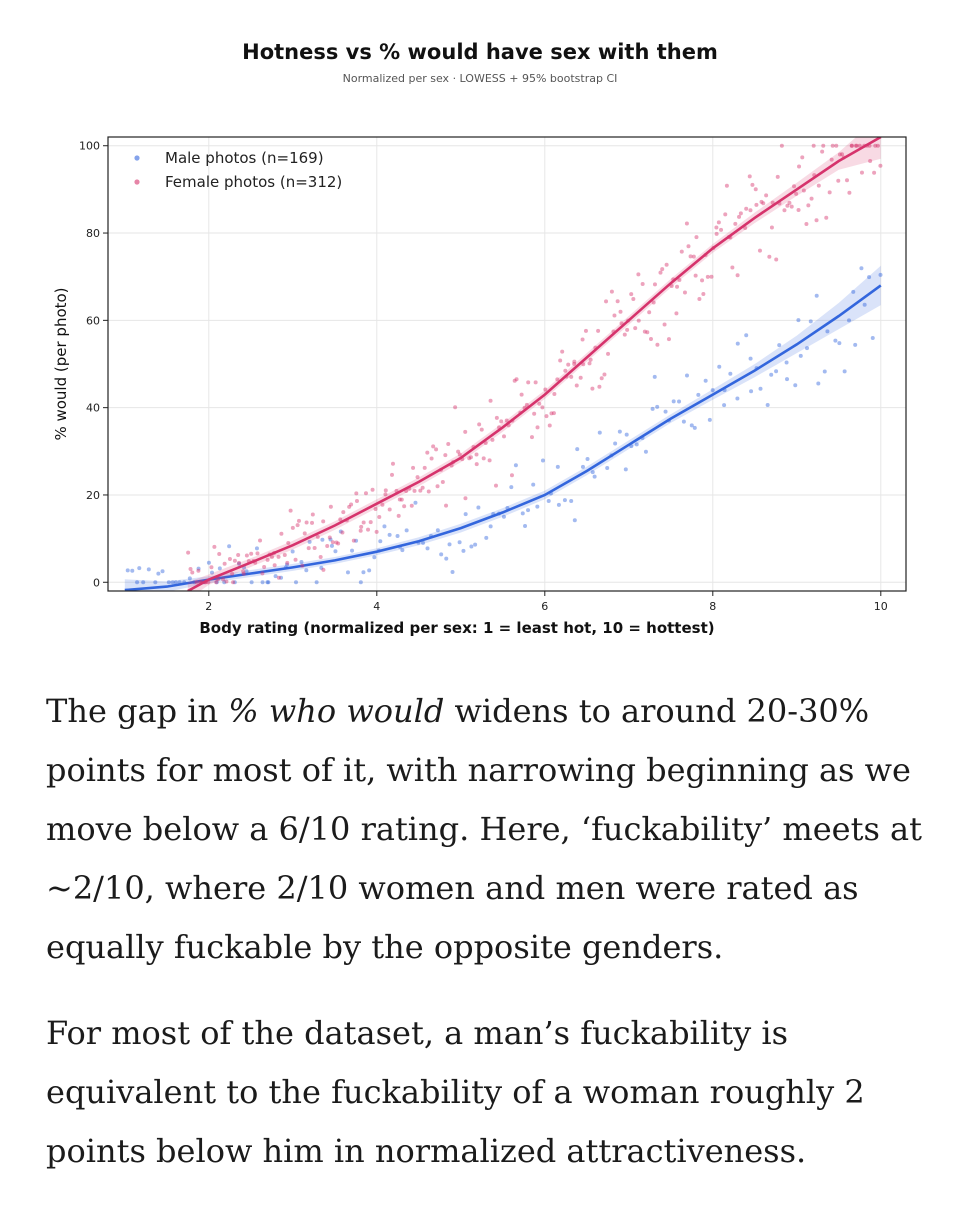  What do you see at coordinates (253, 182) in the screenshot?
I see `legend-label: Female photos (n=312)` at bounding box center [253, 182].